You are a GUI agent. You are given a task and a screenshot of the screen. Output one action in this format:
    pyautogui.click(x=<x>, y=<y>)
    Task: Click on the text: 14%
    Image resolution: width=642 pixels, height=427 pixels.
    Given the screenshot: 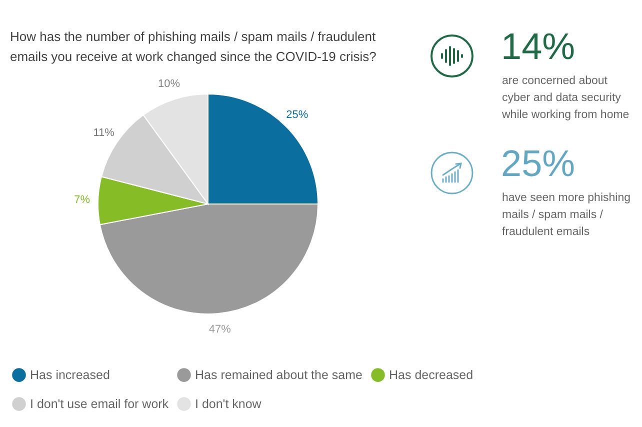 What is the action you would take?
    pyautogui.click(x=538, y=47)
    